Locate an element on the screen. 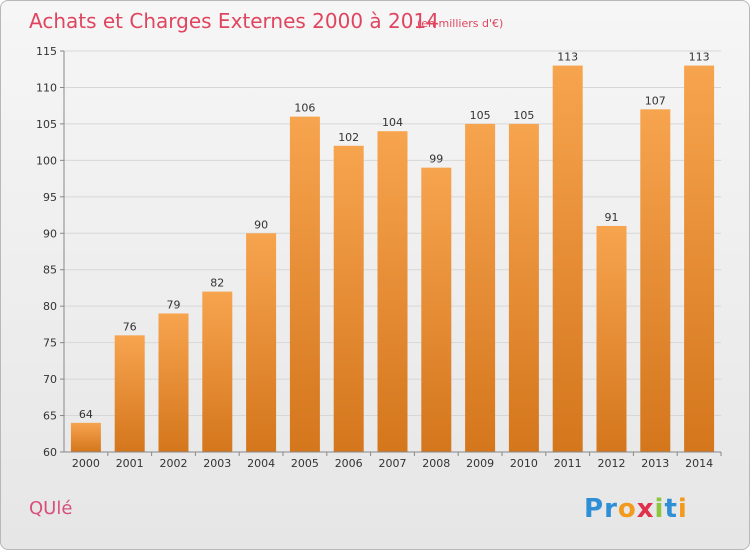 The height and width of the screenshot is (550, 750). y-axis-ticks: 60 65 70 75 80 85 90 95 100 105 110 115 is located at coordinates (50, 252).